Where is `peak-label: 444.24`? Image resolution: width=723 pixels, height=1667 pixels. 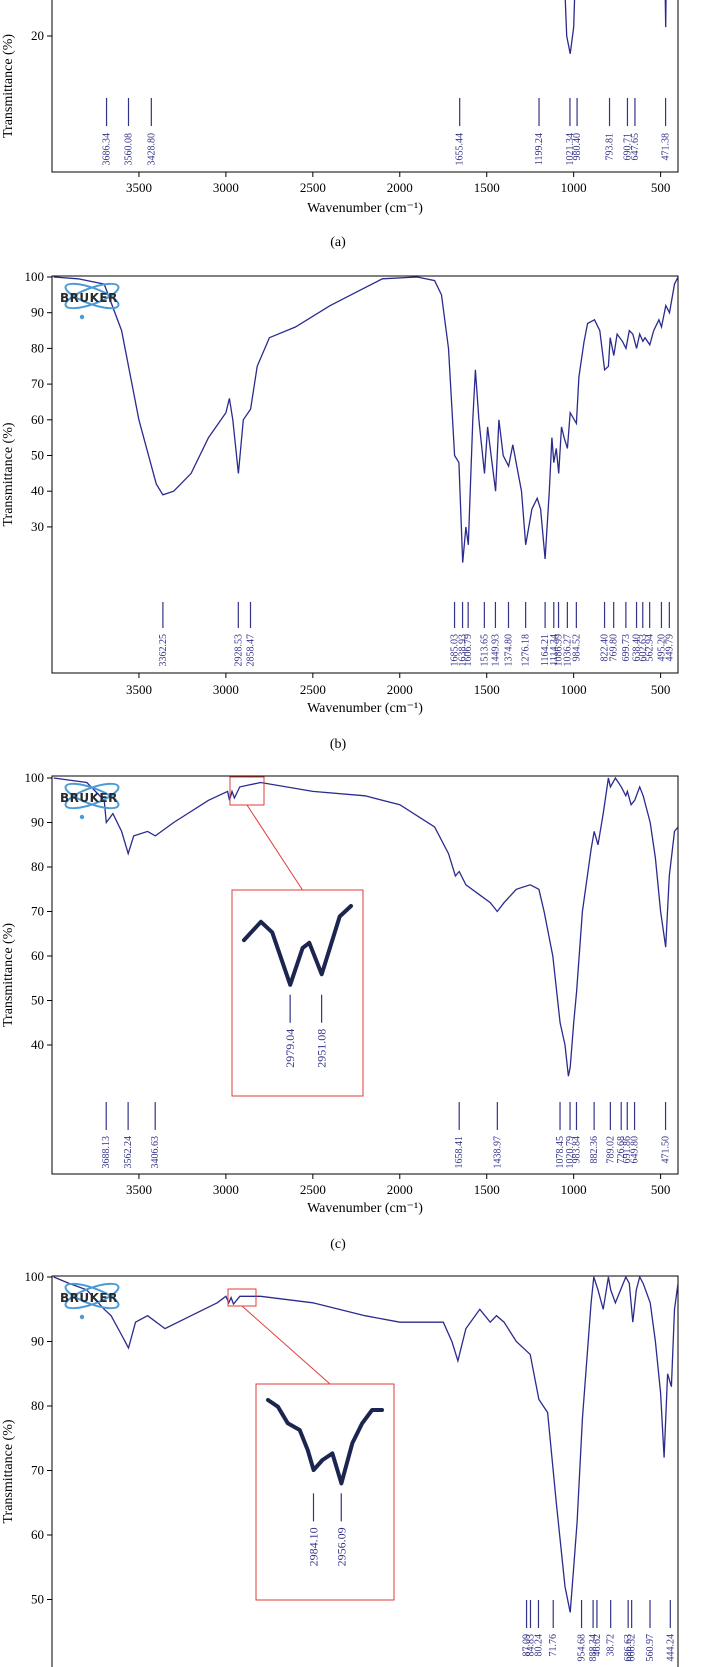
peak-label: 444.24 is located at coordinates (670, 1648).